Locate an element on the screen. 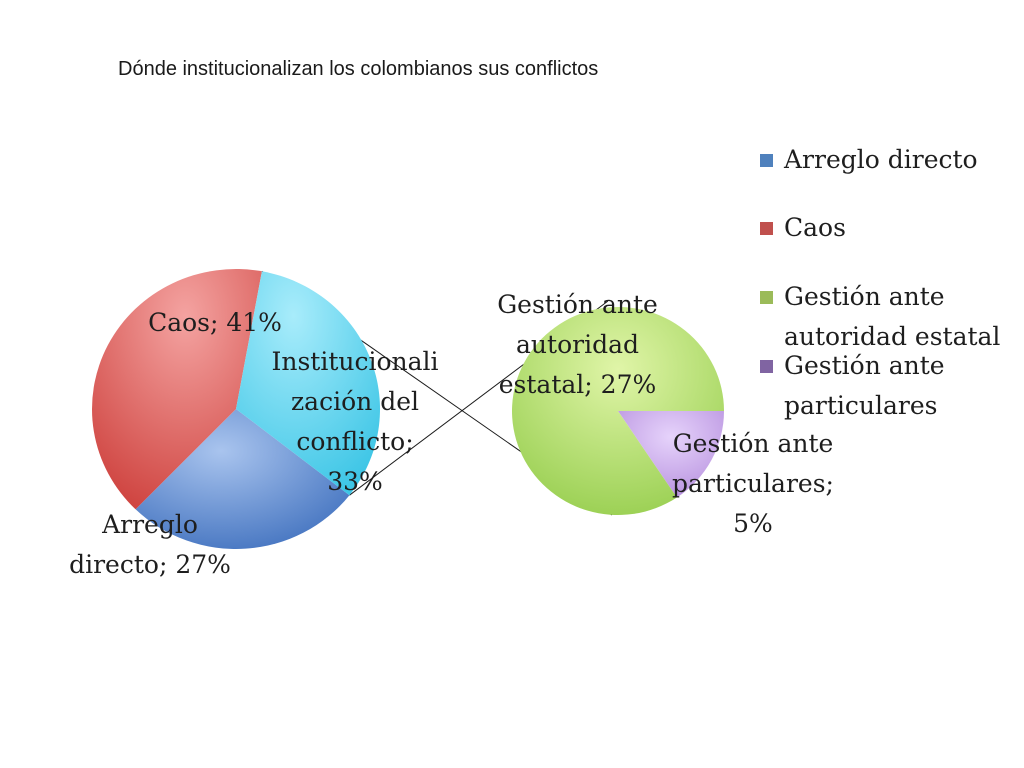  slice-label-arreglo-directo: Arreglo directo; 27% is located at coordinates (150, 544).